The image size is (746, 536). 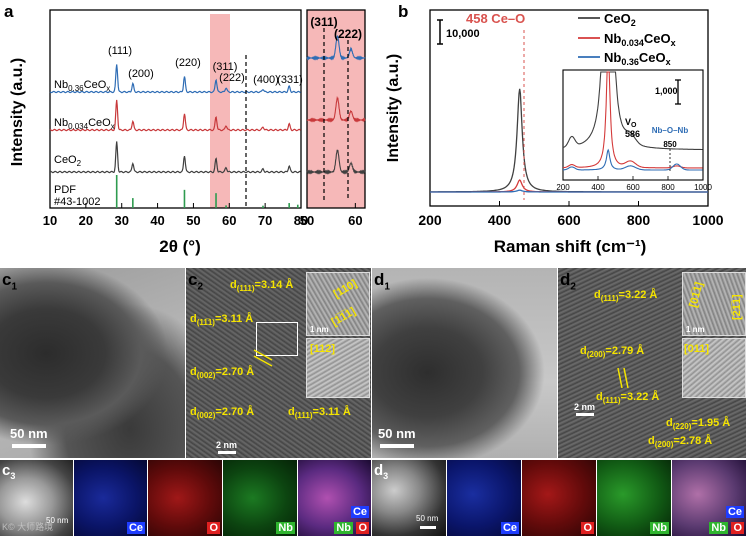 I want to click on d3-overlay-o-tag: O, so click(x=737, y=528).